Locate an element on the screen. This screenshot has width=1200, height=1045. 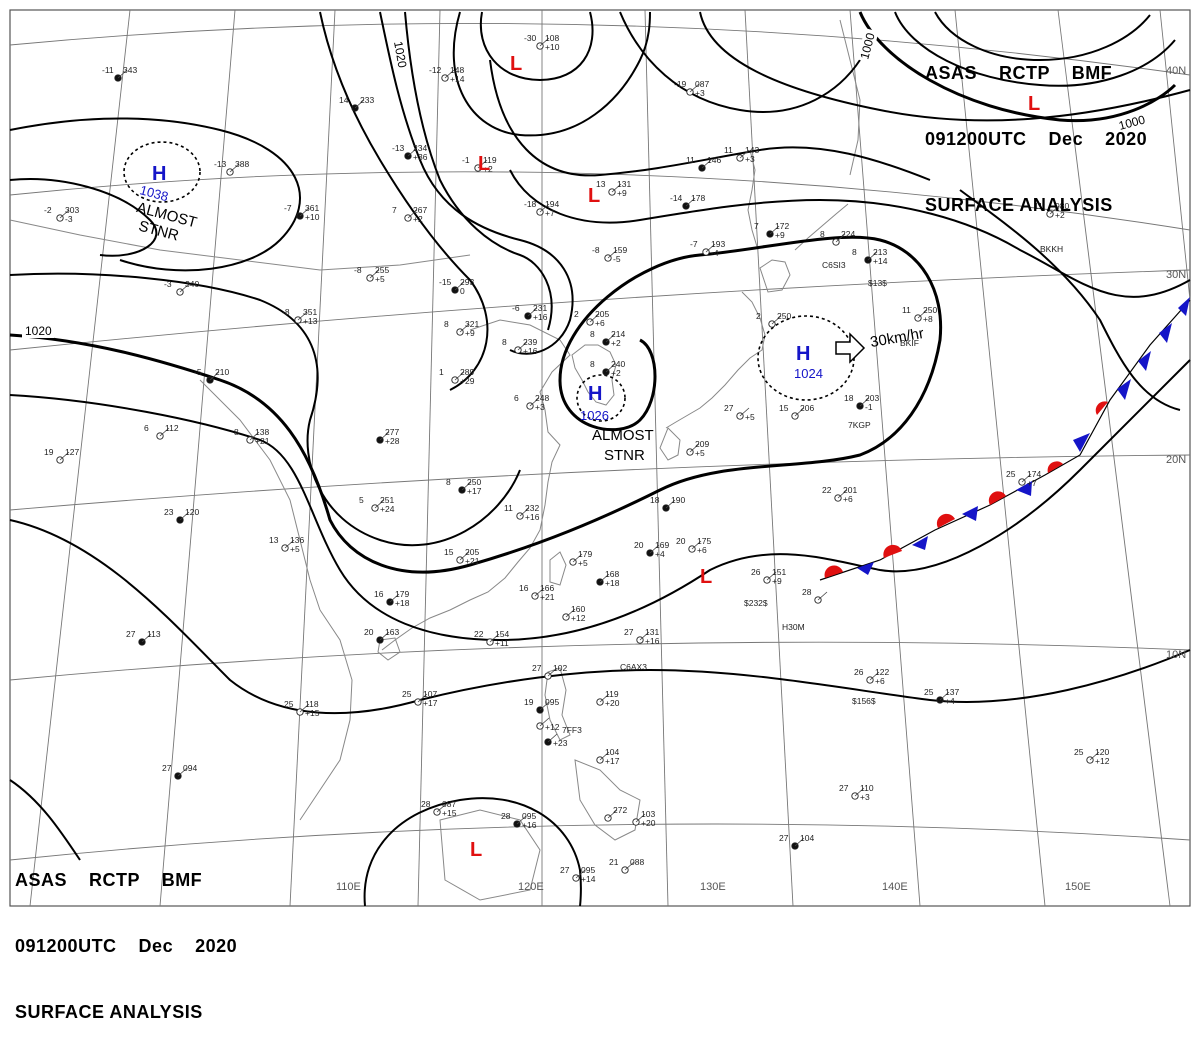
station-pressure: 209 is located at coordinates (702, 444).